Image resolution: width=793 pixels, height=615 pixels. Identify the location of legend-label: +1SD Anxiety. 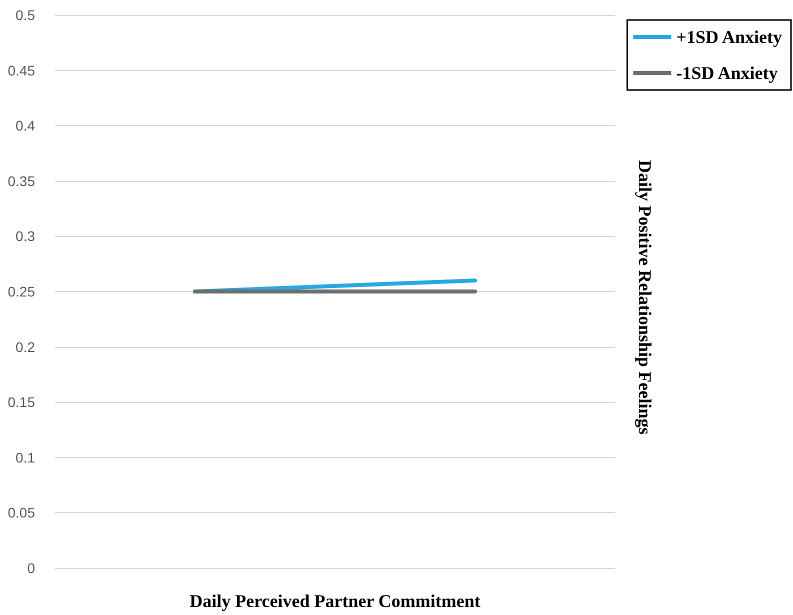
(729, 37).